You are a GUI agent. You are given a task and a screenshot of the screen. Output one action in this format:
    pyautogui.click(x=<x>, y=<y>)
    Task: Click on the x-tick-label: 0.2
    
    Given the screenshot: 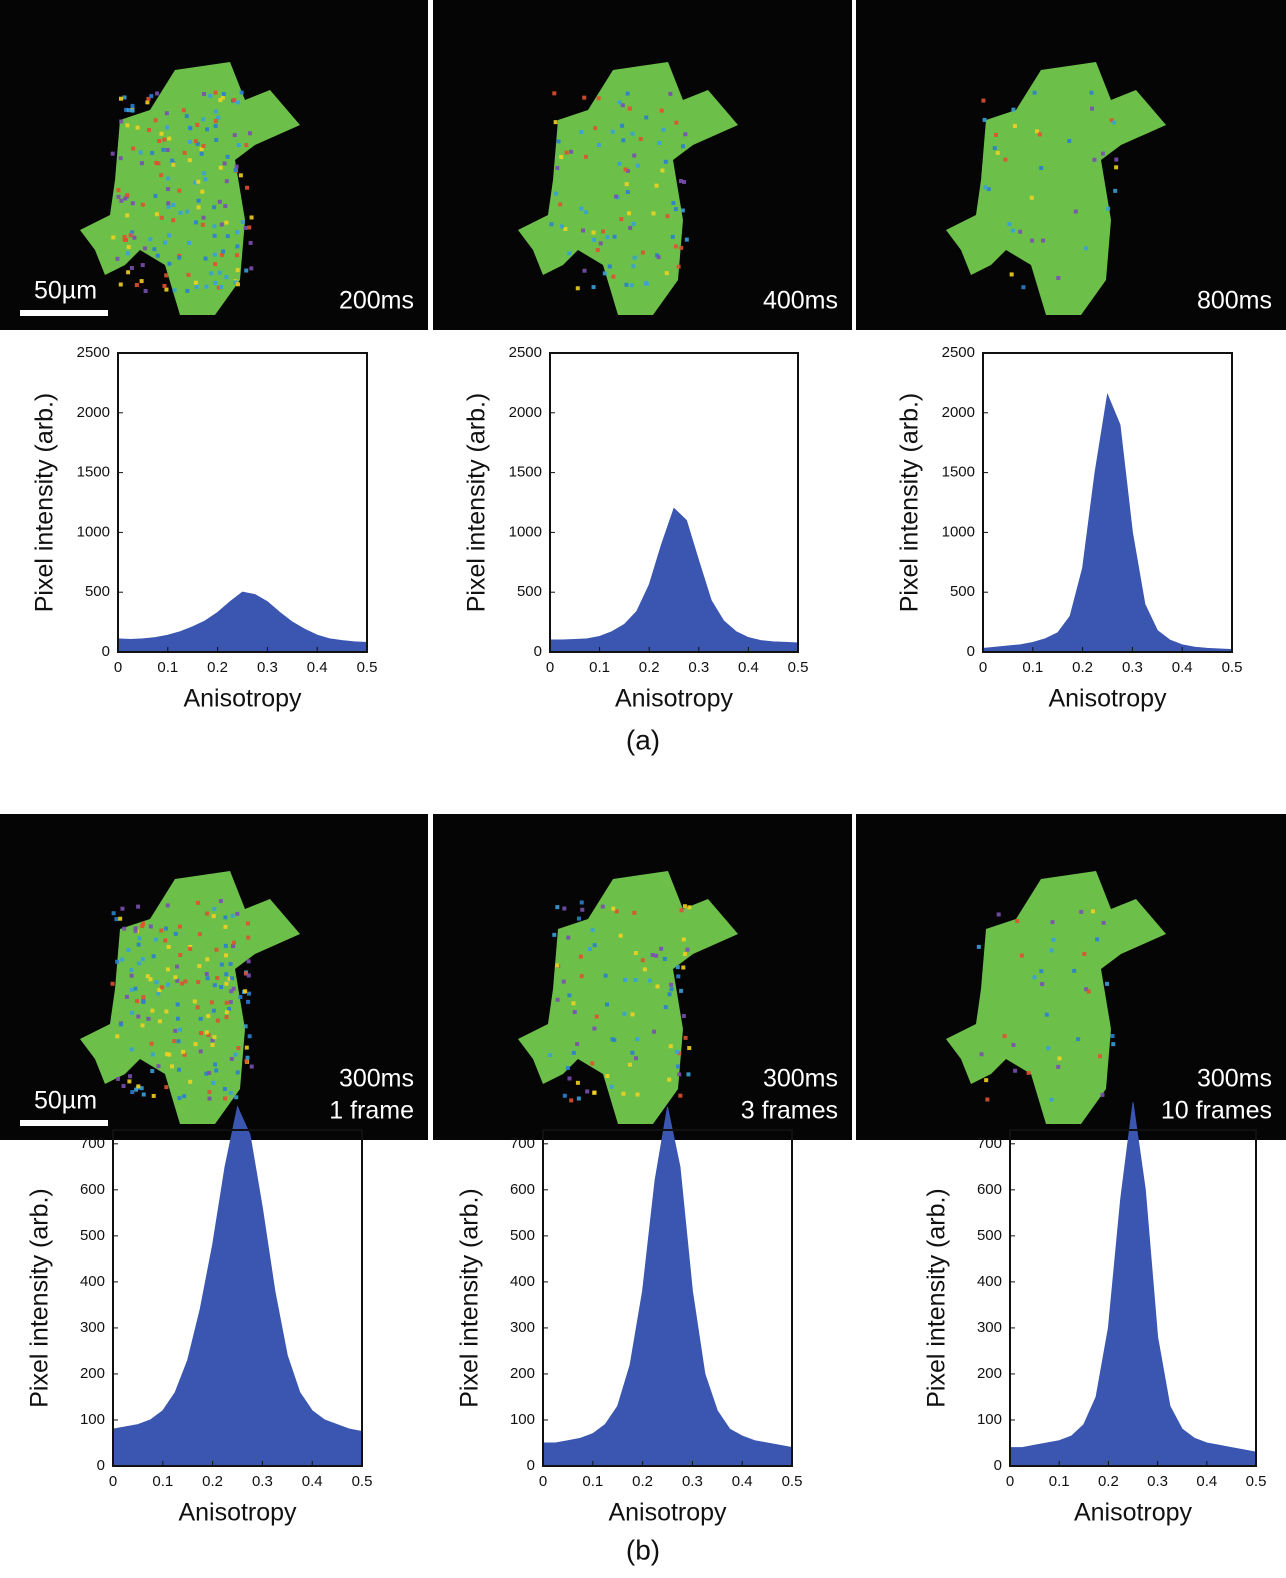 What is the action you would take?
    pyautogui.click(x=1108, y=1481)
    